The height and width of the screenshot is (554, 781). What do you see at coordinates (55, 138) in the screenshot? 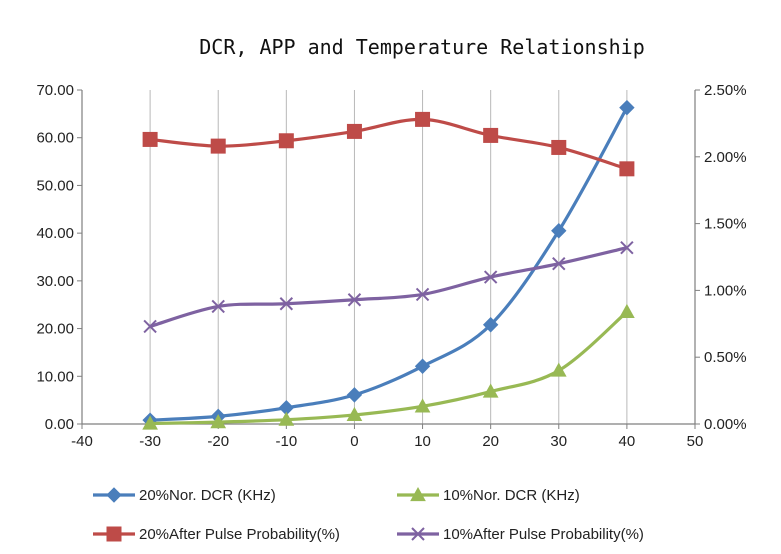
I see `y-left-tick-label: 60.00` at bounding box center [55, 138].